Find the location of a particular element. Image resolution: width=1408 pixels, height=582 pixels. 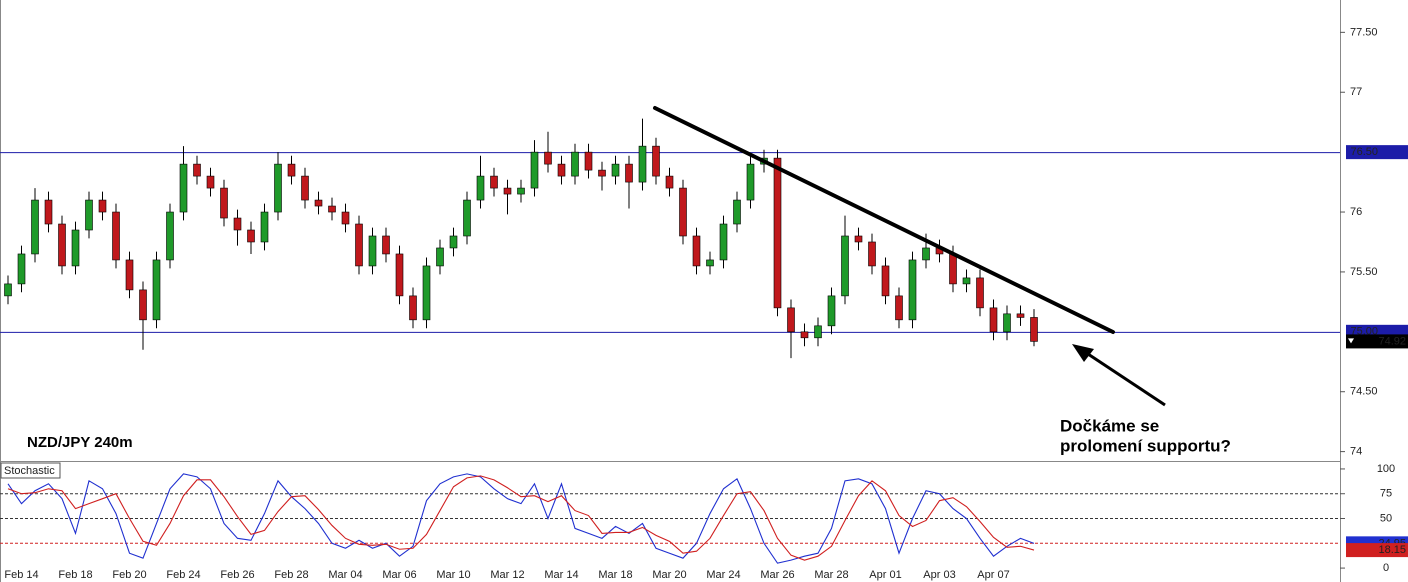

y-tick-label: 75 is located at coordinates (1386, 494).